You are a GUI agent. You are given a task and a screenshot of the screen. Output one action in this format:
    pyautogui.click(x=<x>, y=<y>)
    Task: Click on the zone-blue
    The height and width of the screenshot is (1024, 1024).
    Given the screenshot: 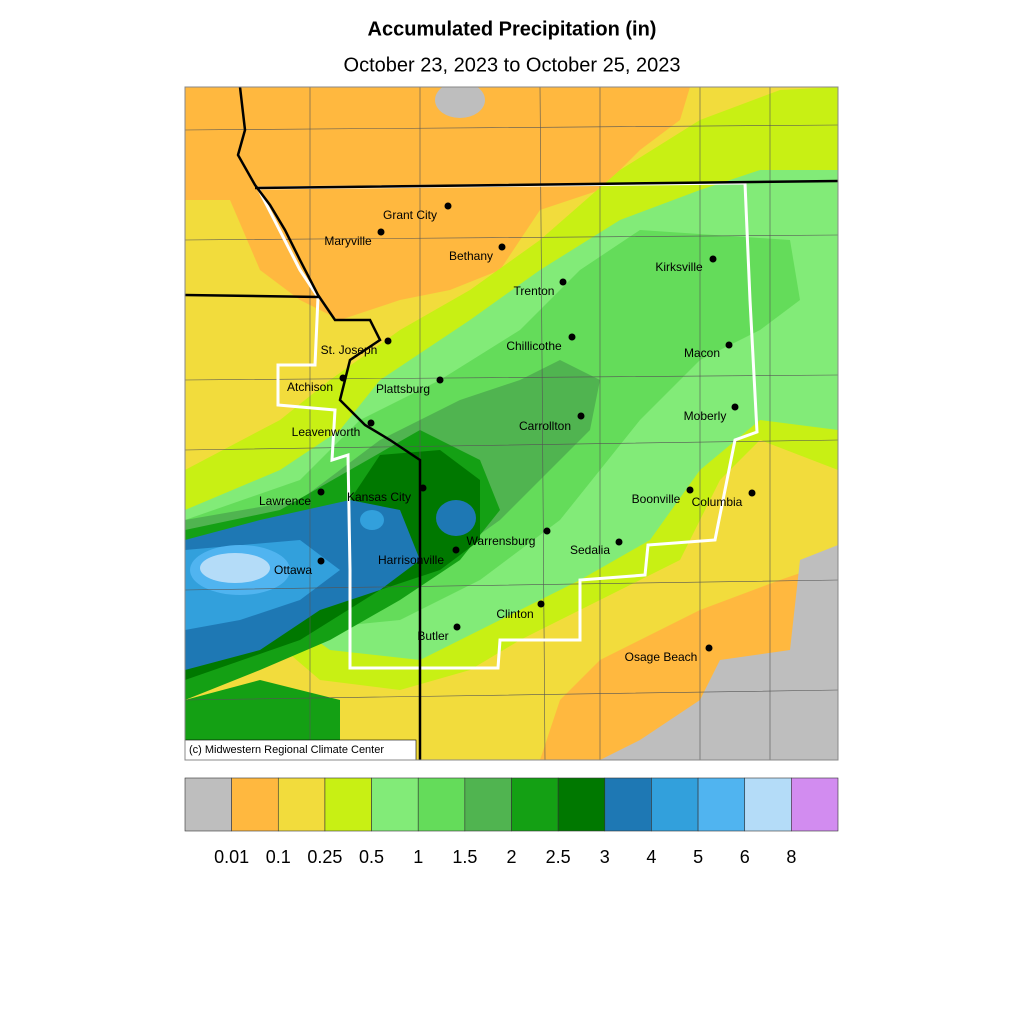 What is the action you would take?
    pyautogui.click(x=456, y=518)
    